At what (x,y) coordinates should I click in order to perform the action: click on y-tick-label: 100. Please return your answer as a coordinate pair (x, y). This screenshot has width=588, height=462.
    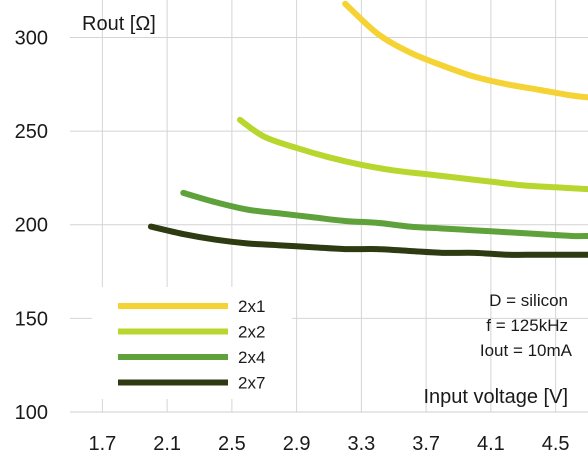
    Looking at the image, I should click on (31, 413).